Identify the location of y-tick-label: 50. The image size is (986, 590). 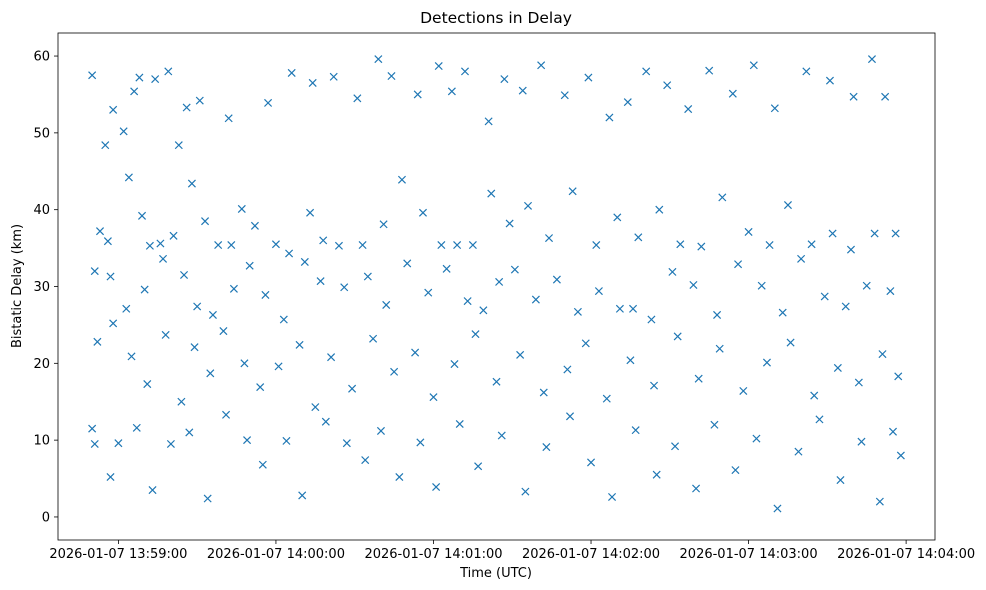
(41, 133).